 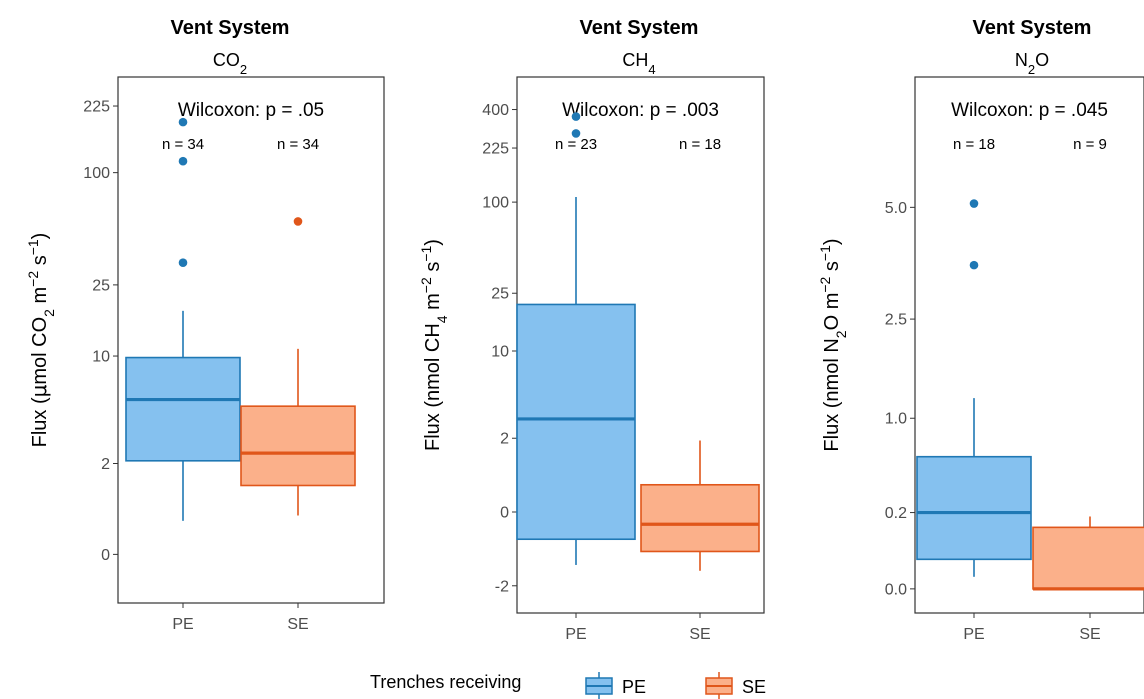 I want to click on legend-title: Trenches receiving, so click(x=445, y=682).